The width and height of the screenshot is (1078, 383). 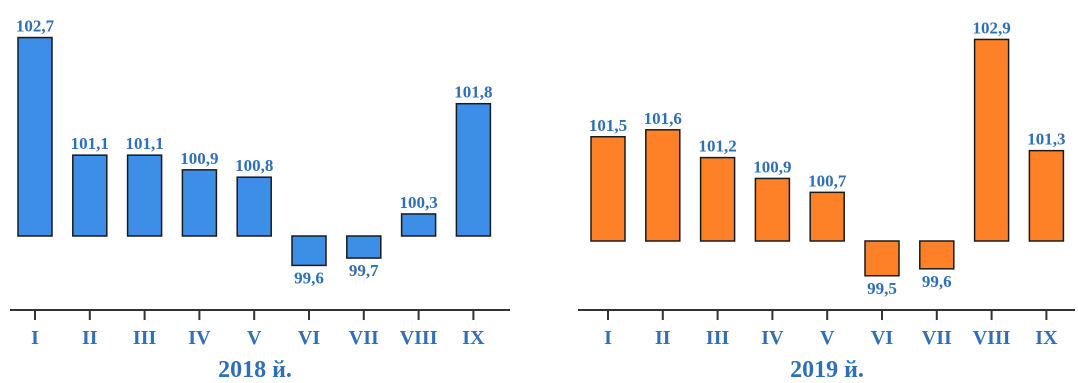 I want to click on chart-2019-tick-label-I: I, so click(x=608, y=338).